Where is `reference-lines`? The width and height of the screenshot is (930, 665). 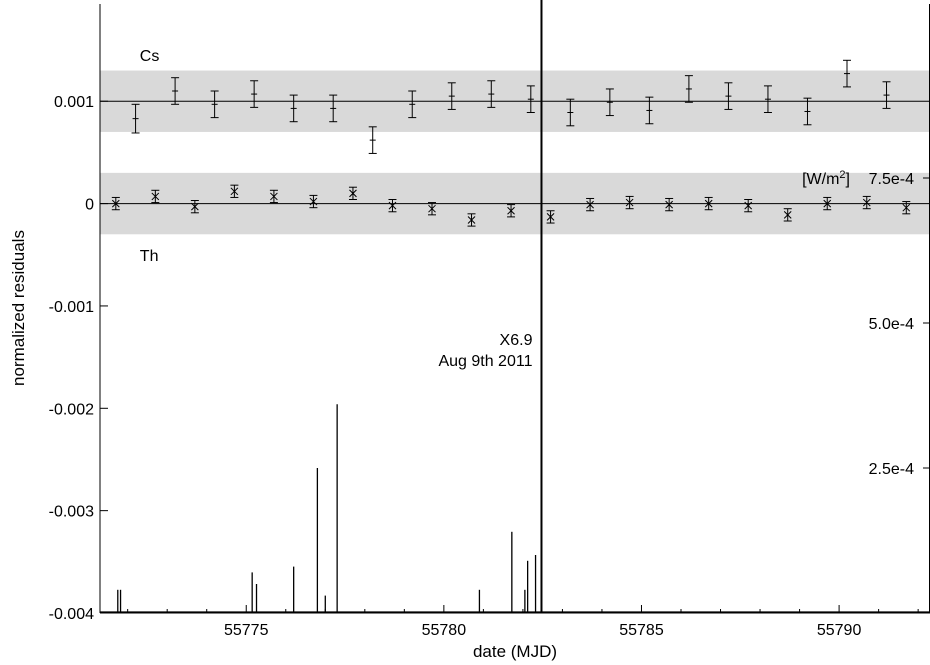
reference-lines is located at coordinates (515, 152).